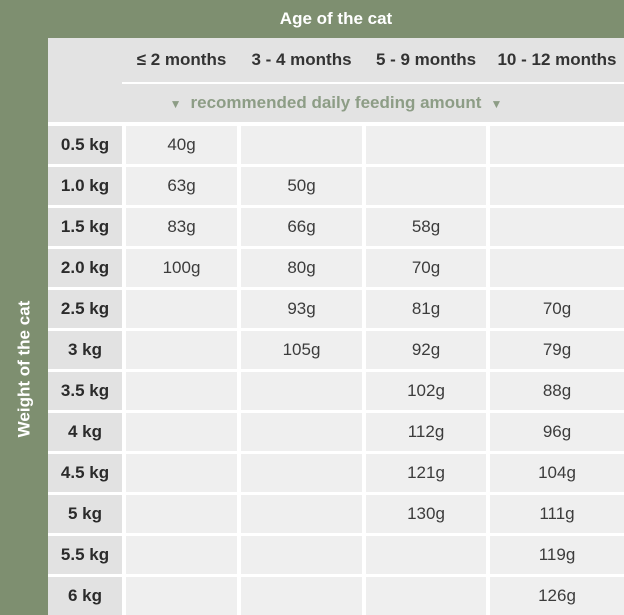 Image resolution: width=624 pixels, height=615 pixels. I want to click on weight-axis-title-band: Weight of the cat, so click(24, 368).